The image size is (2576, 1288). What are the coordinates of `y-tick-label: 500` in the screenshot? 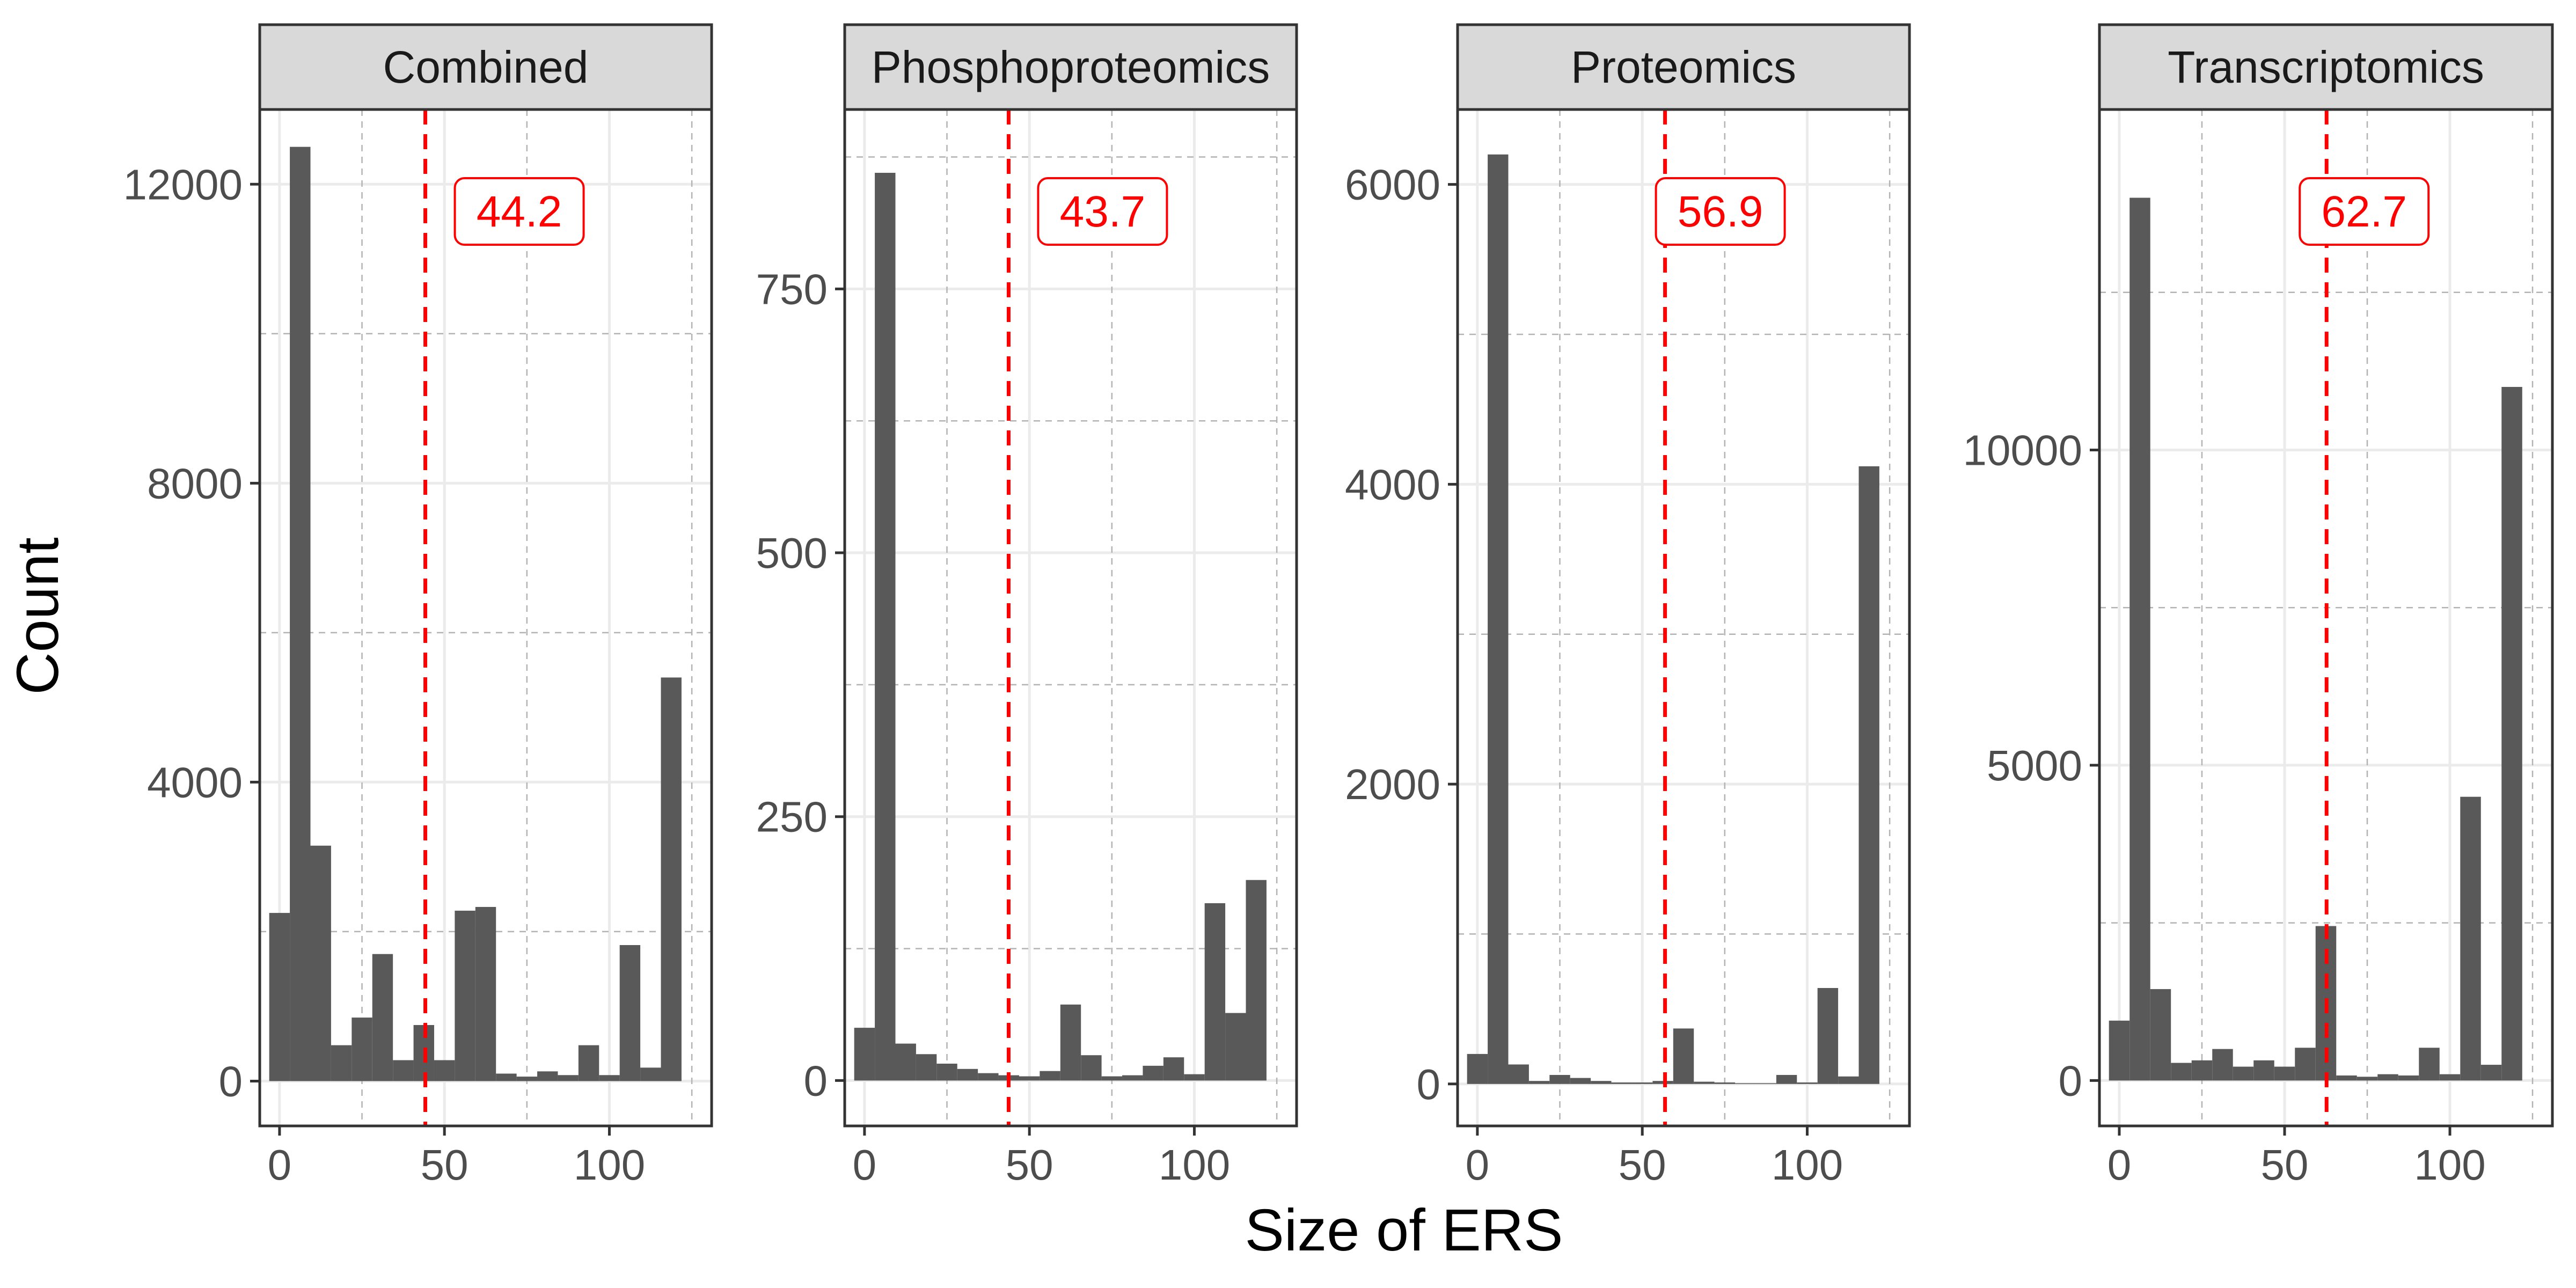 It's located at (792, 553).